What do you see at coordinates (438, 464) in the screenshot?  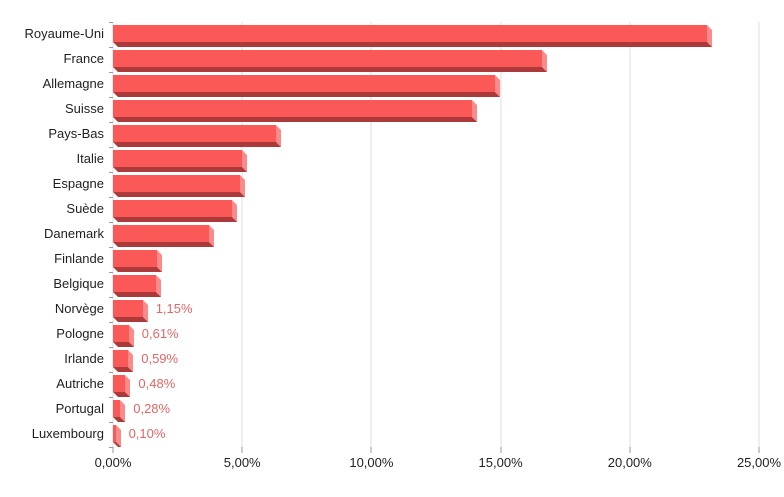 I see `x-axis: 0,00% 5,00% 10,00% 15,00% 20,00% 25,00%` at bounding box center [438, 464].